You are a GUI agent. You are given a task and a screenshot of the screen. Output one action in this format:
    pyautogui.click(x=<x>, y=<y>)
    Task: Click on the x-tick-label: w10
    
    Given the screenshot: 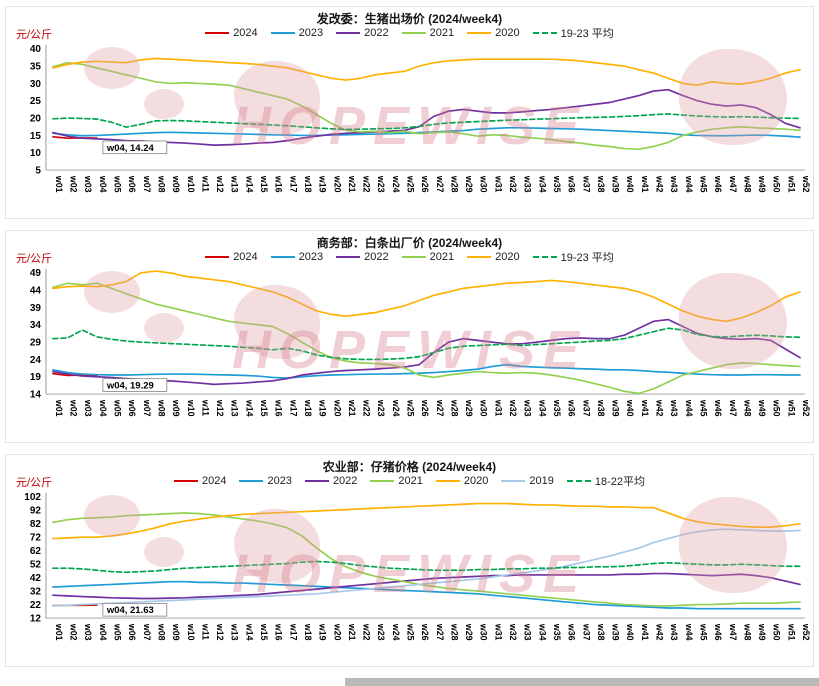 What is the action you would take?
    pyautogui.click(x=191, y=408)
    